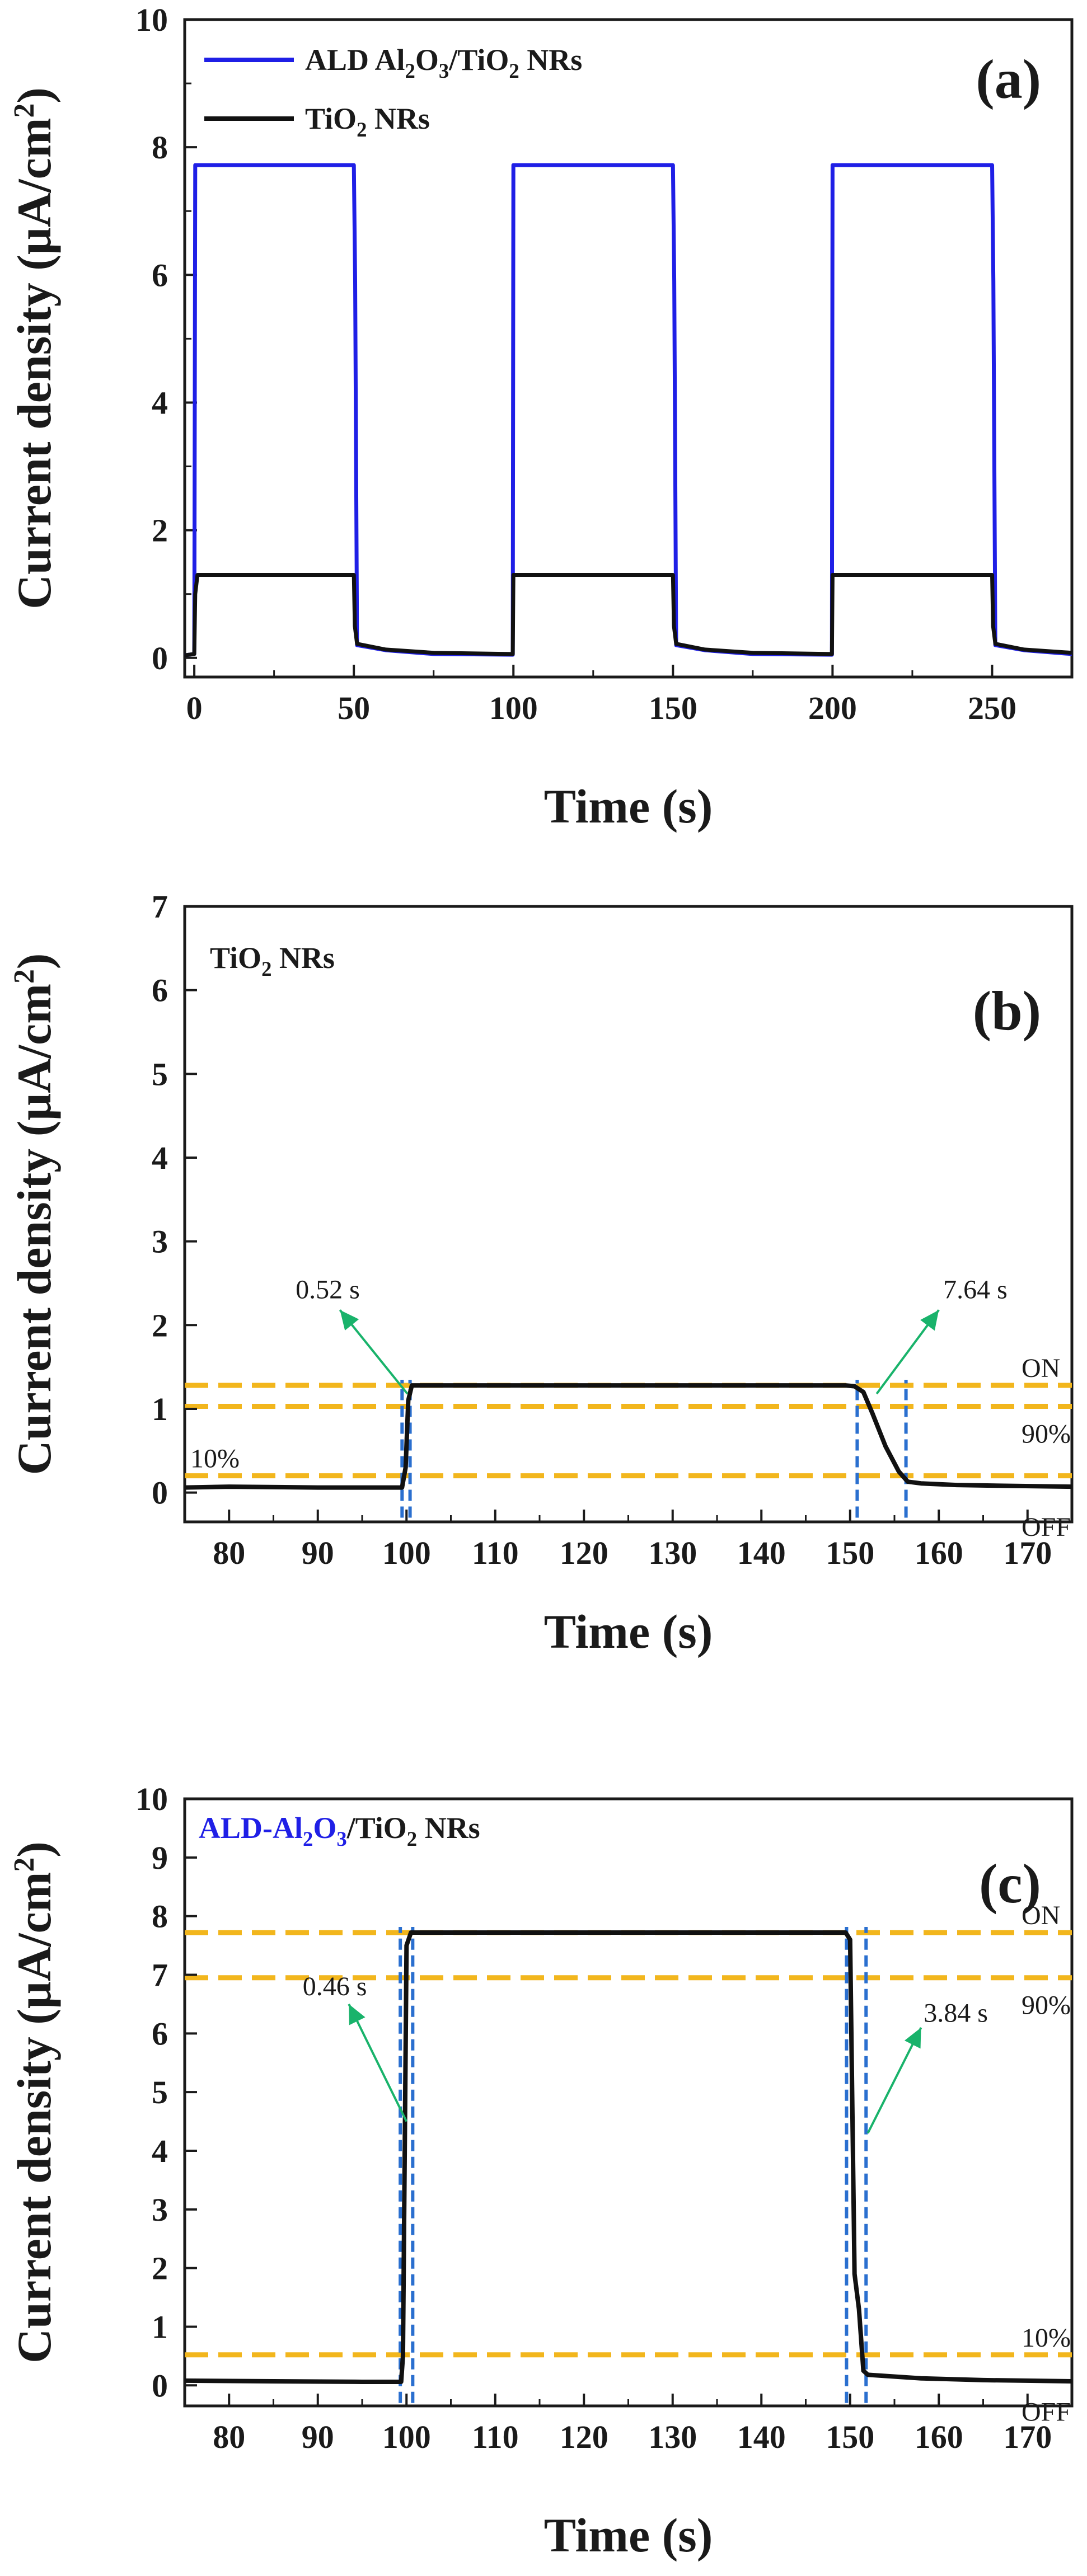  What do you see at coordinates (1008, 79) in the screenshot?
I see `panel-label: (a)` at bounding box center [1008, 79].